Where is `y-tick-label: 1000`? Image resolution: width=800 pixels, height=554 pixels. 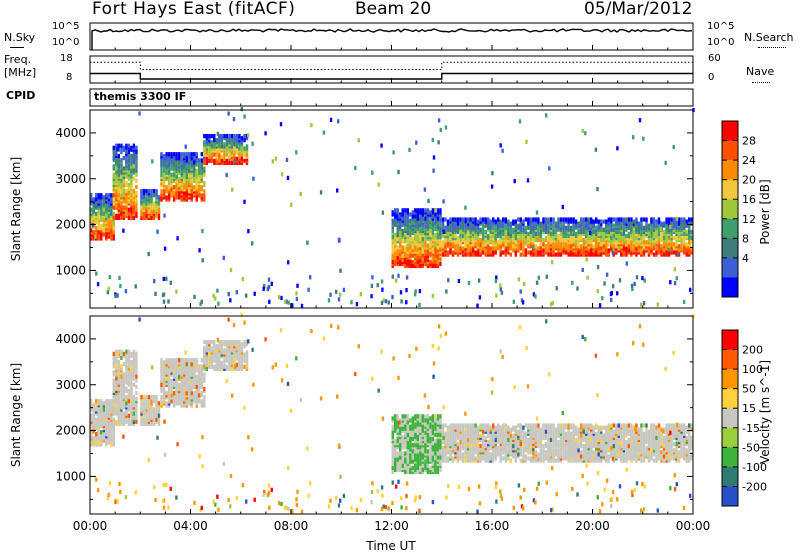
y-tick-label: 1000 is located at coordinates (70, 270).